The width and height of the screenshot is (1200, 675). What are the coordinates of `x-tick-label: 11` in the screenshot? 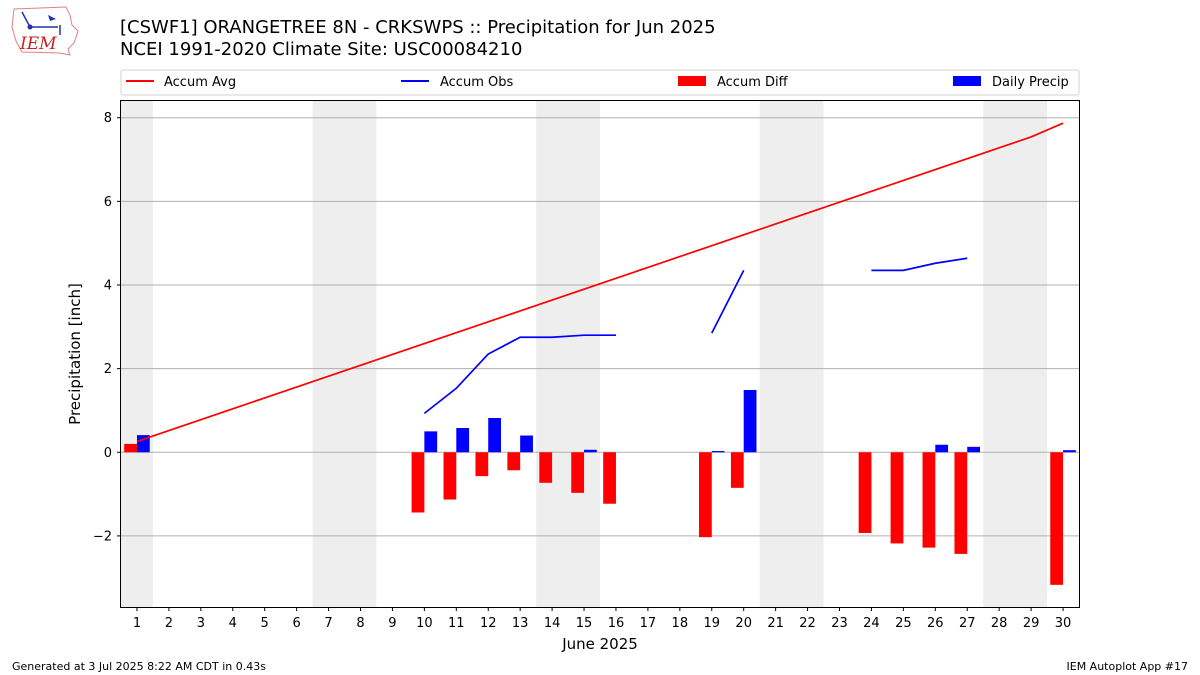 It's located at (456, 623).